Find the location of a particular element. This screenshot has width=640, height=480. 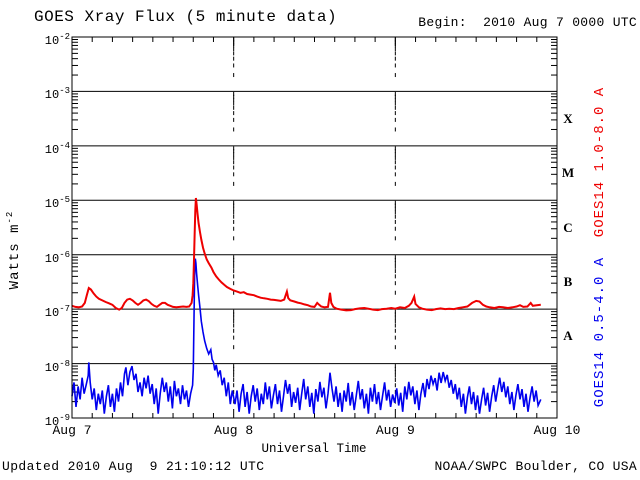

y-tick-label-1e-5: 10⁻⁵ is located at coordinates (57, 203).